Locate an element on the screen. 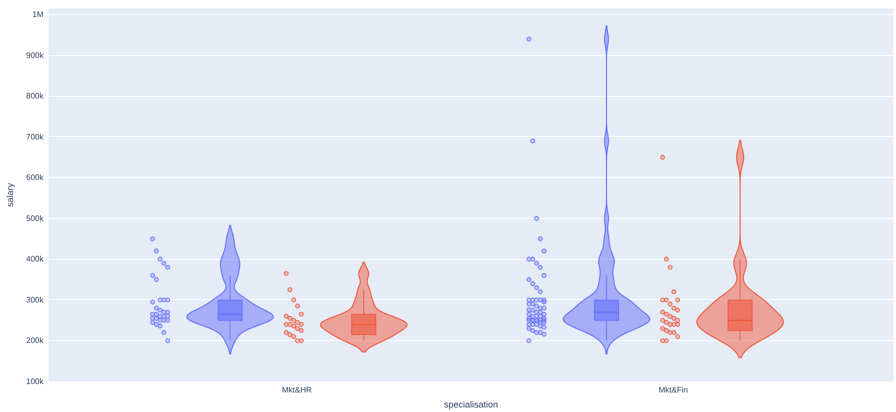 Image resolution: width=896 pixels, height=412 pixels. y-tick-label: 100k is located at coordinates (35, 381).